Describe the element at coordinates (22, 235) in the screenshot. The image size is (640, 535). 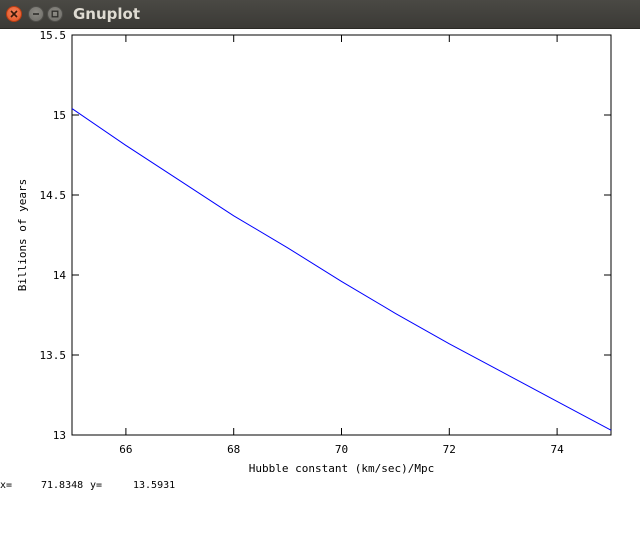
I see `y-axis-label: Billions of years` at that location.